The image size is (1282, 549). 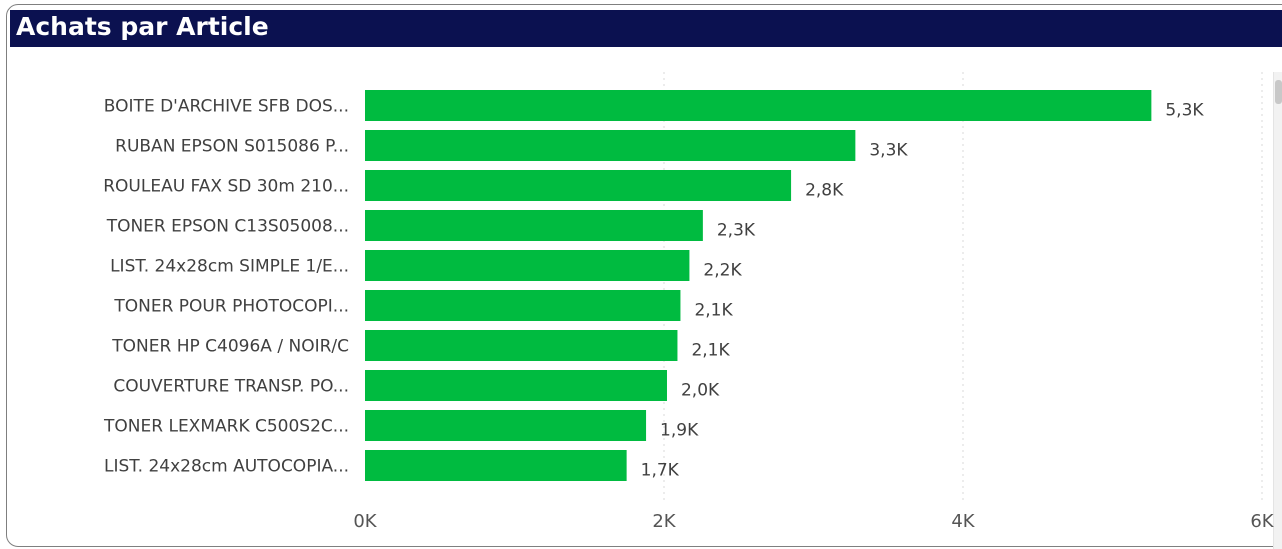 I want to click on x-tick-label: 2K, so click(x=664, y=521).